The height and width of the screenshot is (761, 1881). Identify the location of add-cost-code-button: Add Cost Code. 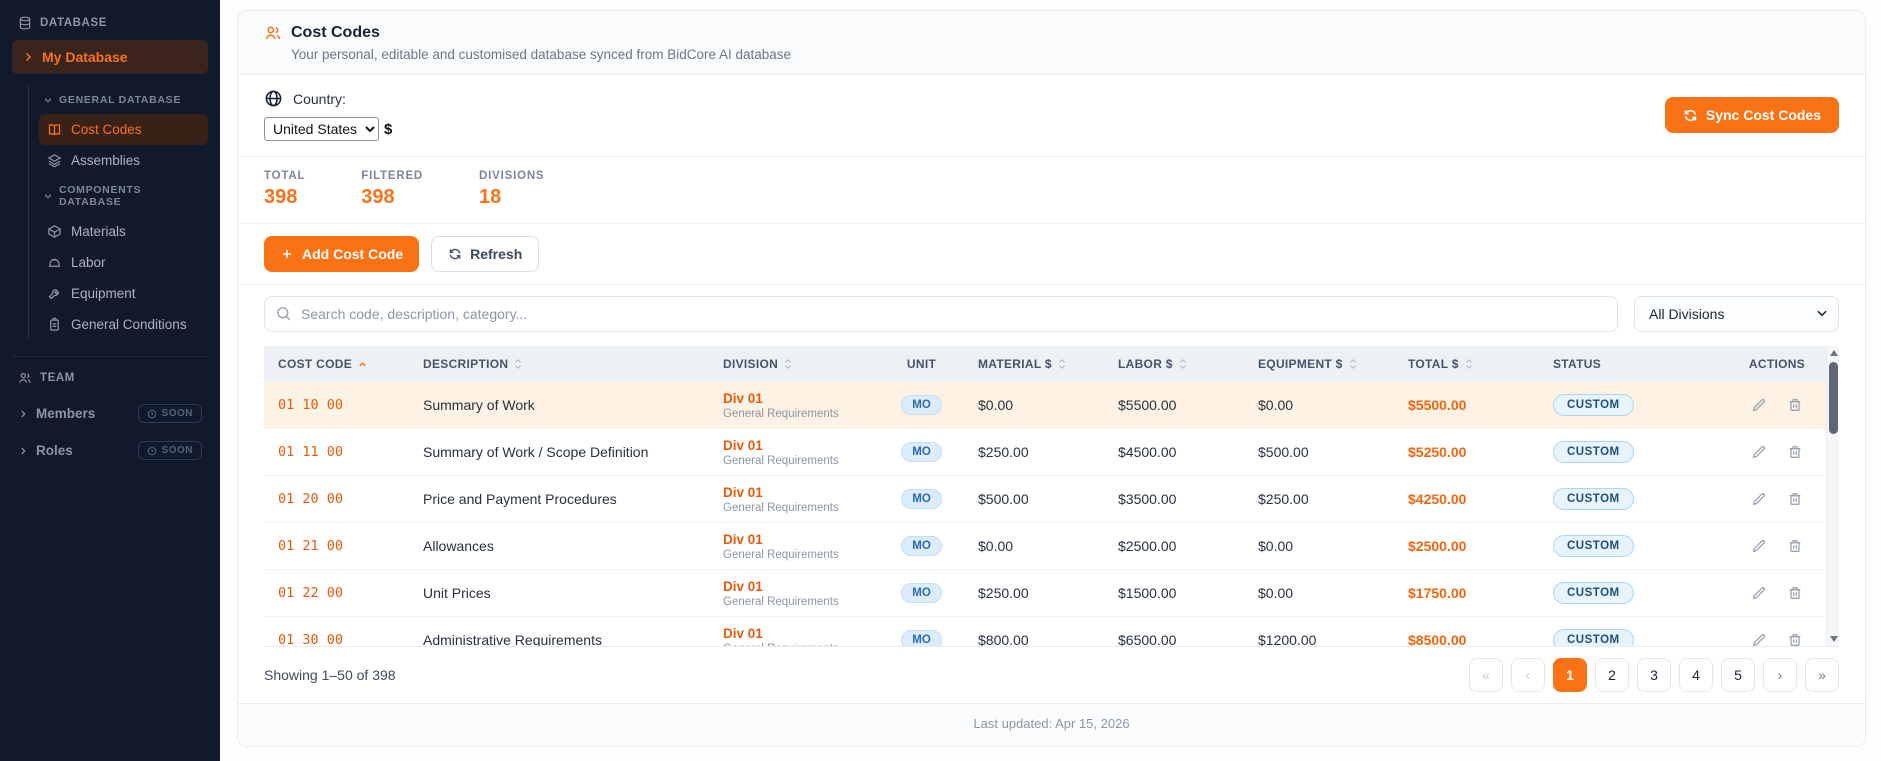
(342, 254).